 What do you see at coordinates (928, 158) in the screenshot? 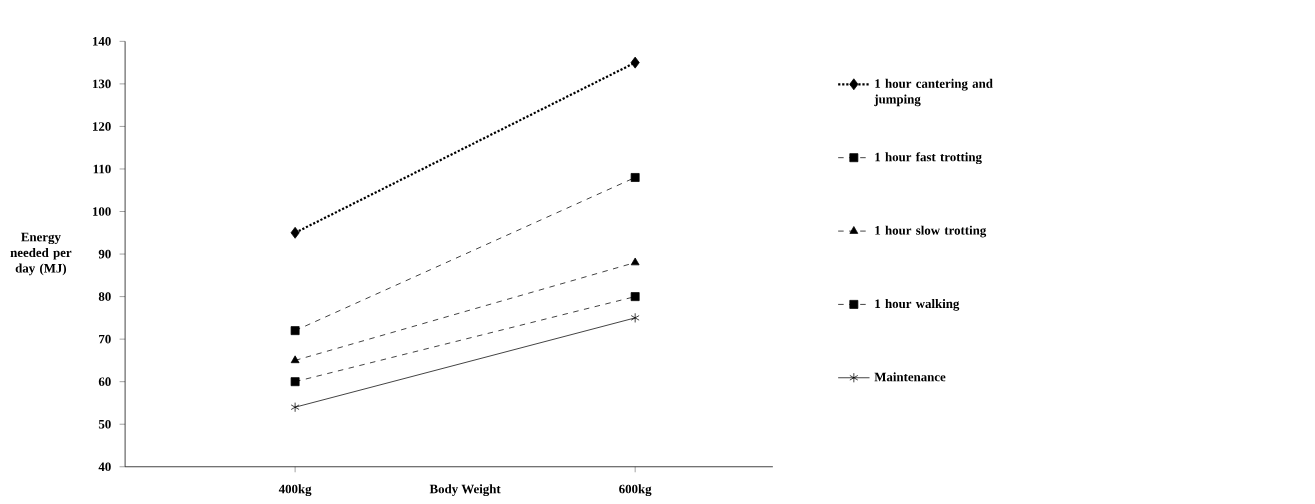
I see `legend-label: 1 hour fast trotting` at bounding box center [928, 158].